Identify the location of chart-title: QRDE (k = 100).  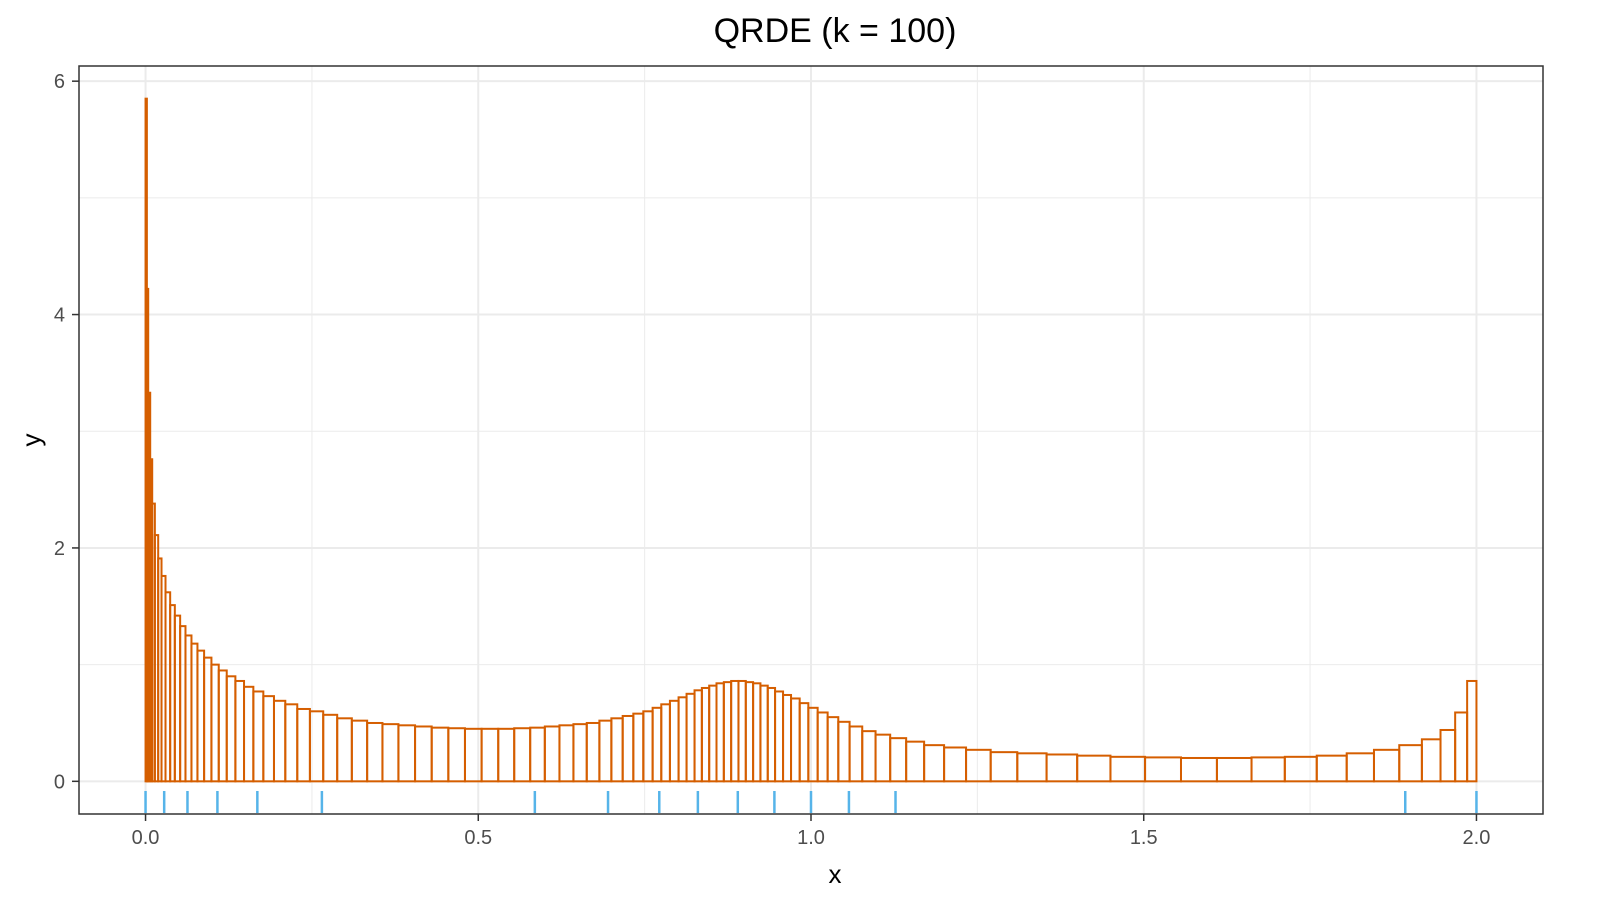
(835, 31).